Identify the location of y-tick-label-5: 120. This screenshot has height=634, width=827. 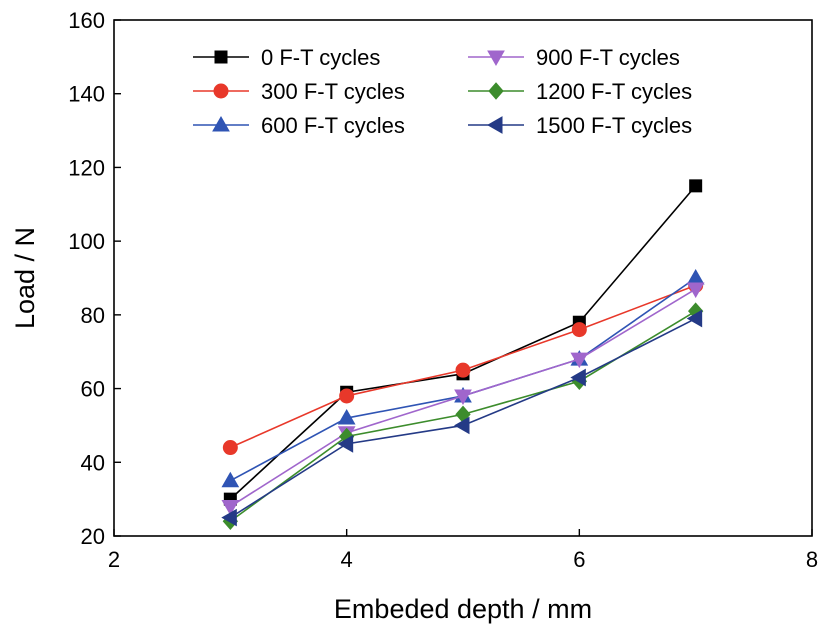
(86, 167).